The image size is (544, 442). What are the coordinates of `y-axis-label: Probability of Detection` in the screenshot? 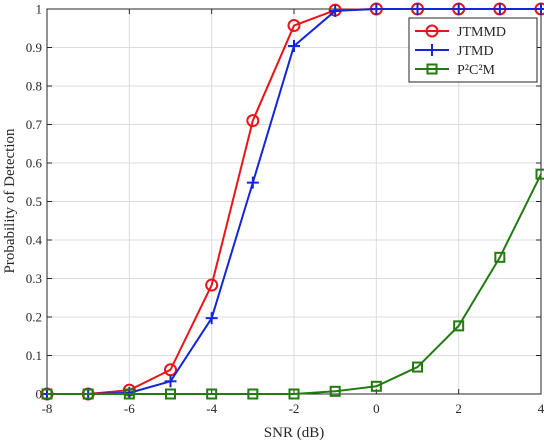 It's located at (10, 200).